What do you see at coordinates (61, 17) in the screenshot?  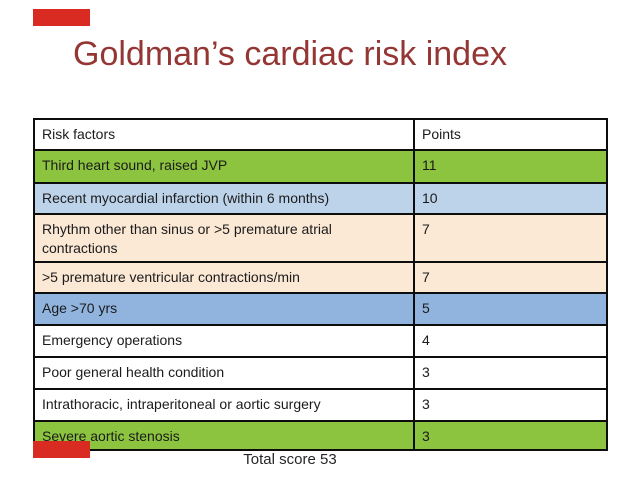 I see `red-accent-bar-top` at bounding box center [61, 17].